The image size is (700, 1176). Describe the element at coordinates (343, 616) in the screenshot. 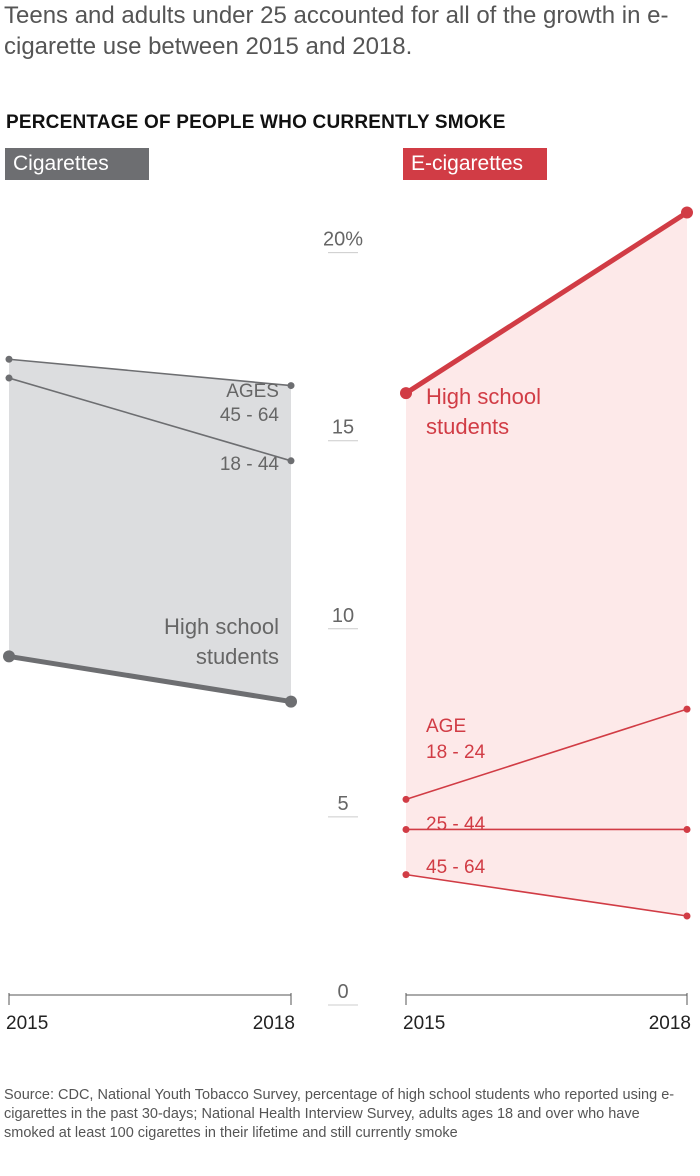

I see `y-tick-label: 10` at that location.